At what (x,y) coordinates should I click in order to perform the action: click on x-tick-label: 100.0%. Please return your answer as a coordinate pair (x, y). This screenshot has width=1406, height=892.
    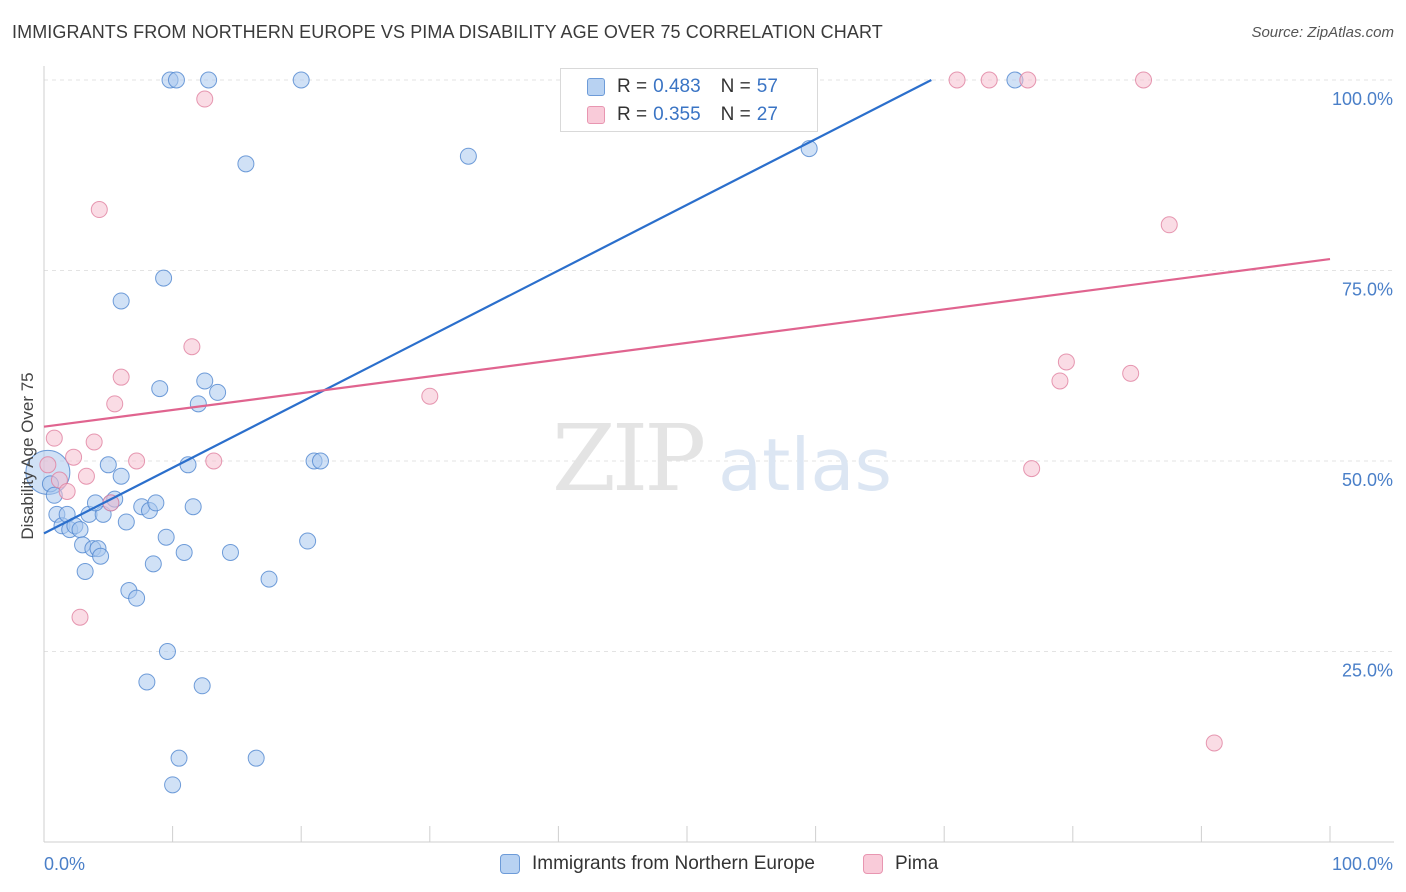
    Looking at the image, I should click on (1362, 864).